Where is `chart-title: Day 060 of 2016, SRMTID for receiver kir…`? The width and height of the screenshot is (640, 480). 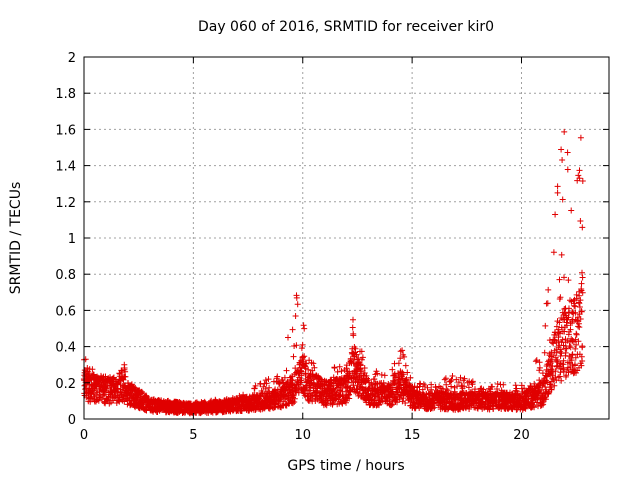 chart-title: Day 060 of 2016, SRMTID for receiver kir… is located at coordinates (346, 27).